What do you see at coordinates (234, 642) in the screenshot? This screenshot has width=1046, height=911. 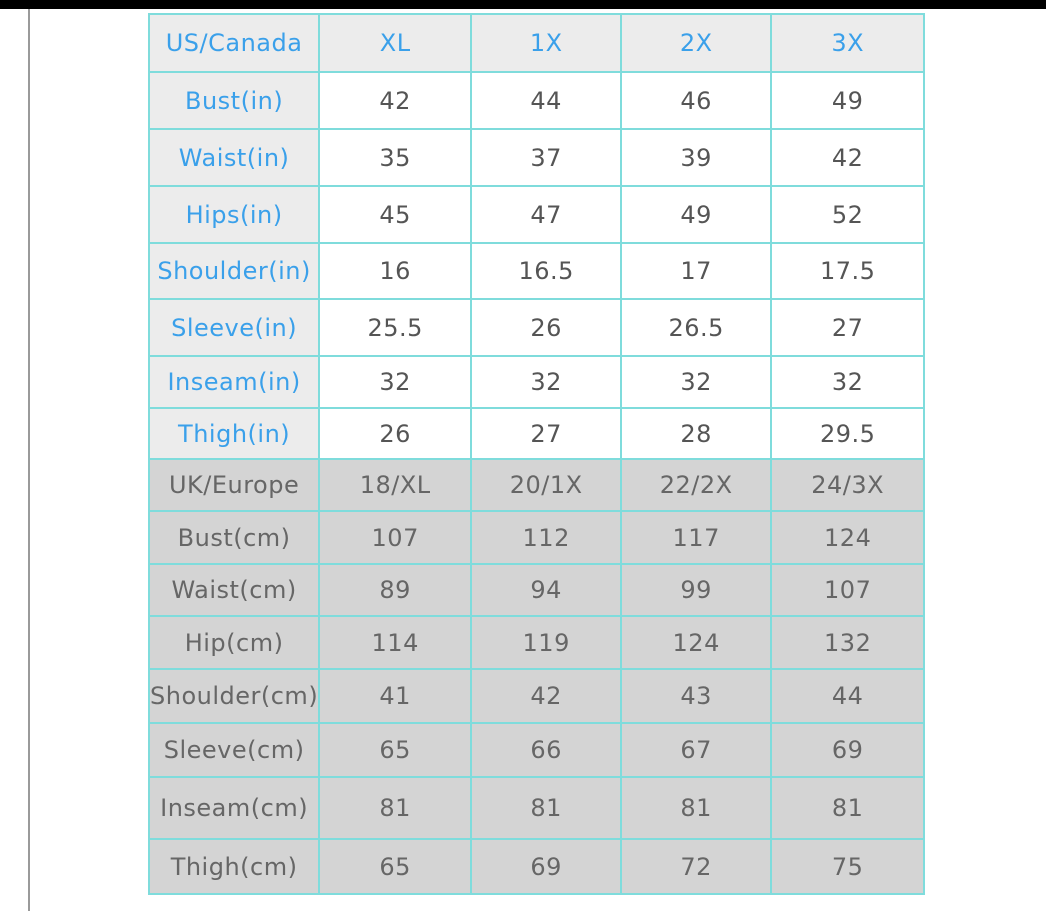 I see `row-label: Hip(cm)` at bounding box center [234, 642].